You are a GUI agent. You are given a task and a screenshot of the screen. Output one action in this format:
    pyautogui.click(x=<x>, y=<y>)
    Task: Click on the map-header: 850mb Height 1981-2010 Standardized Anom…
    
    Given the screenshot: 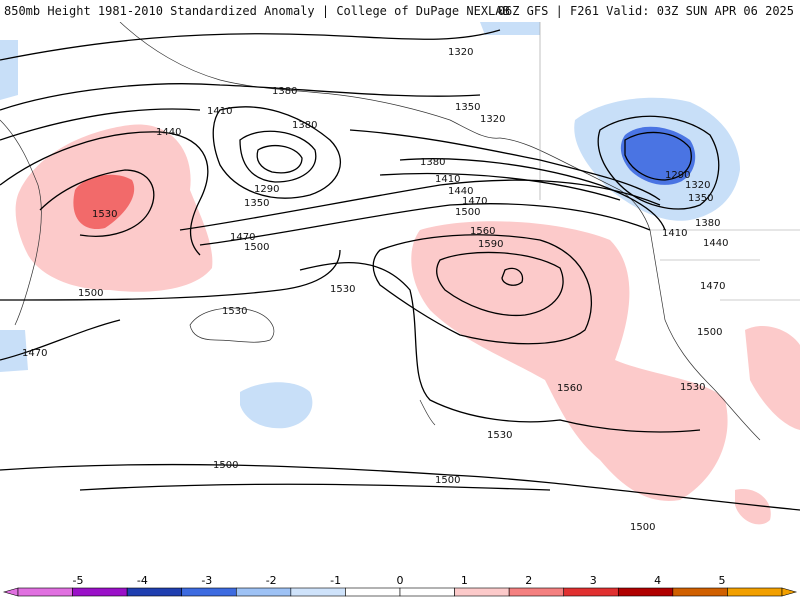 What is the action you would take?
    pyautogui.click(x=400, y=11)
    